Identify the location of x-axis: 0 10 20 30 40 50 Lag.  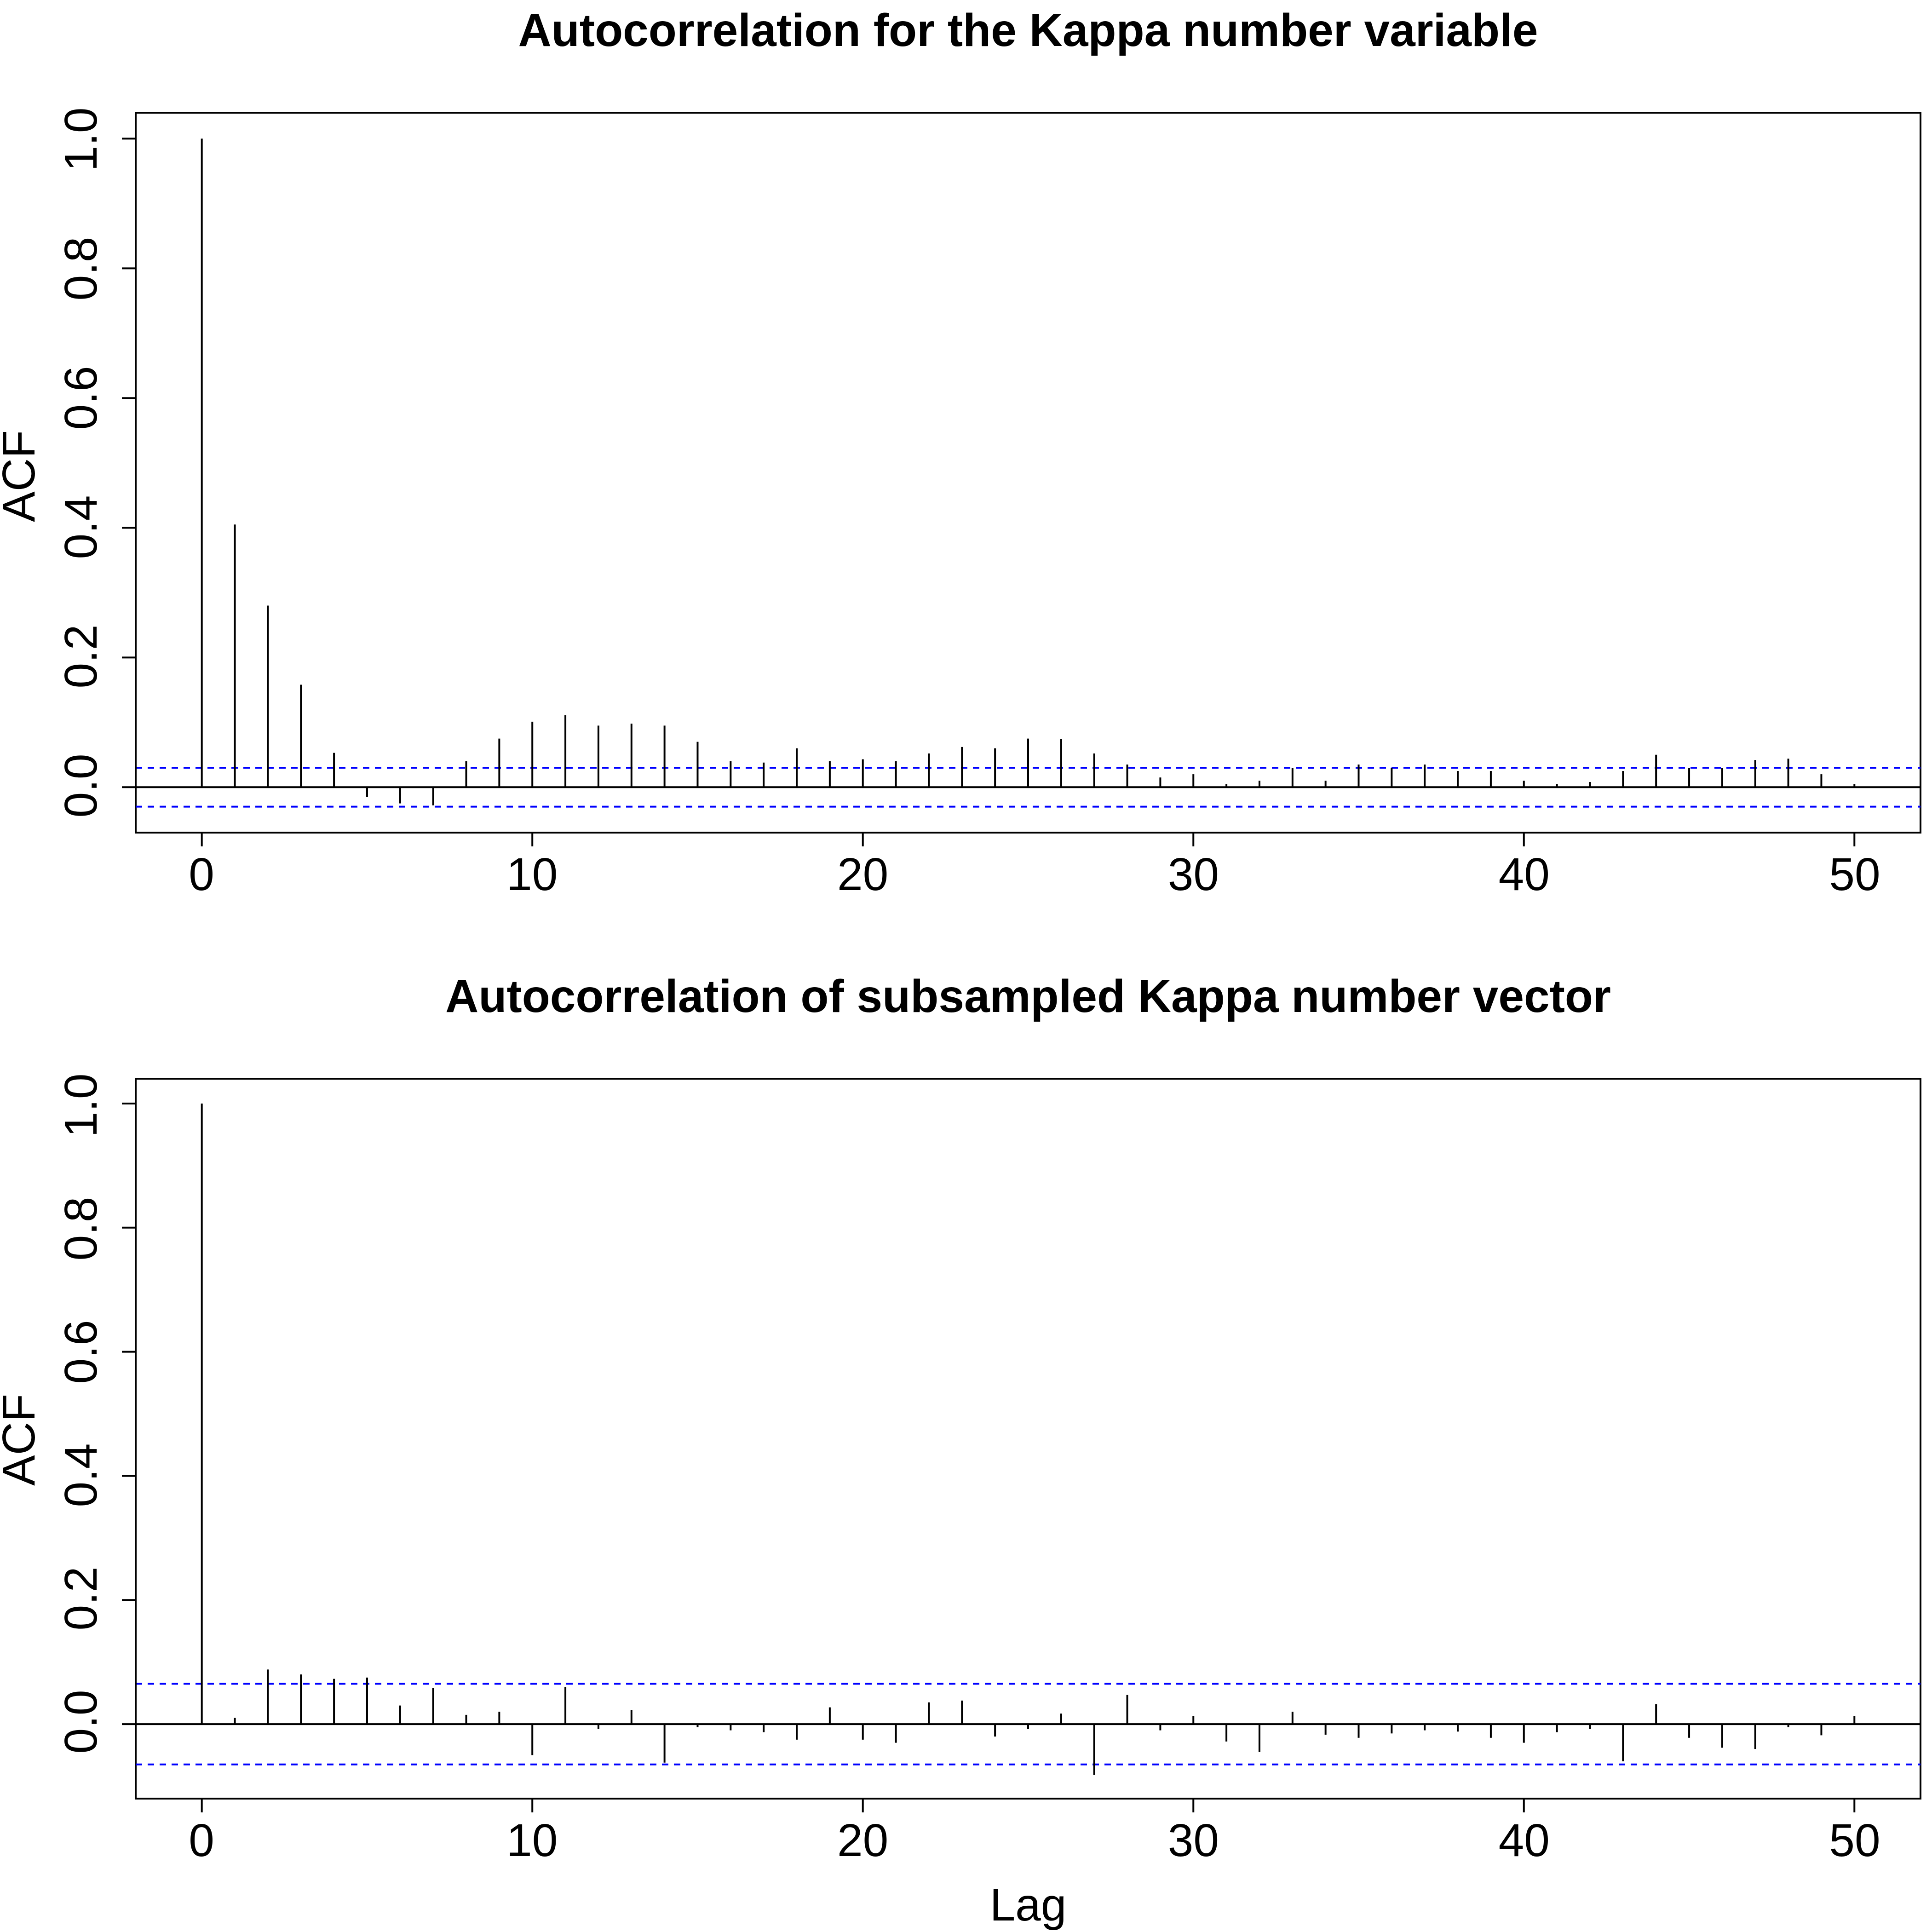
(1034, 1864).